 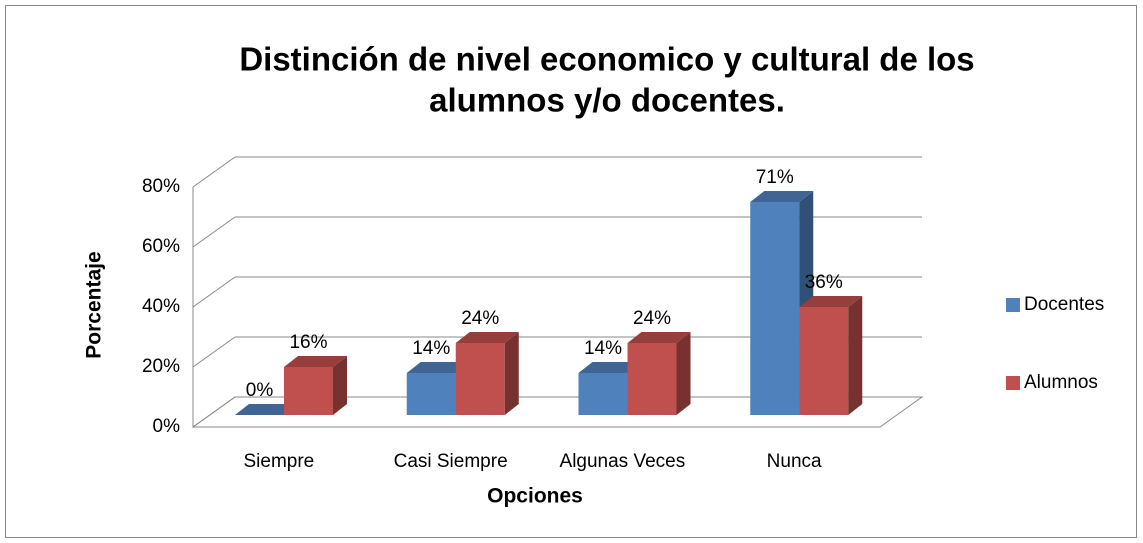 What do you see at coordinates (161, 366) in the screenshot?
I see `y-tick-label: 20%` at bounding box center [161, 366].